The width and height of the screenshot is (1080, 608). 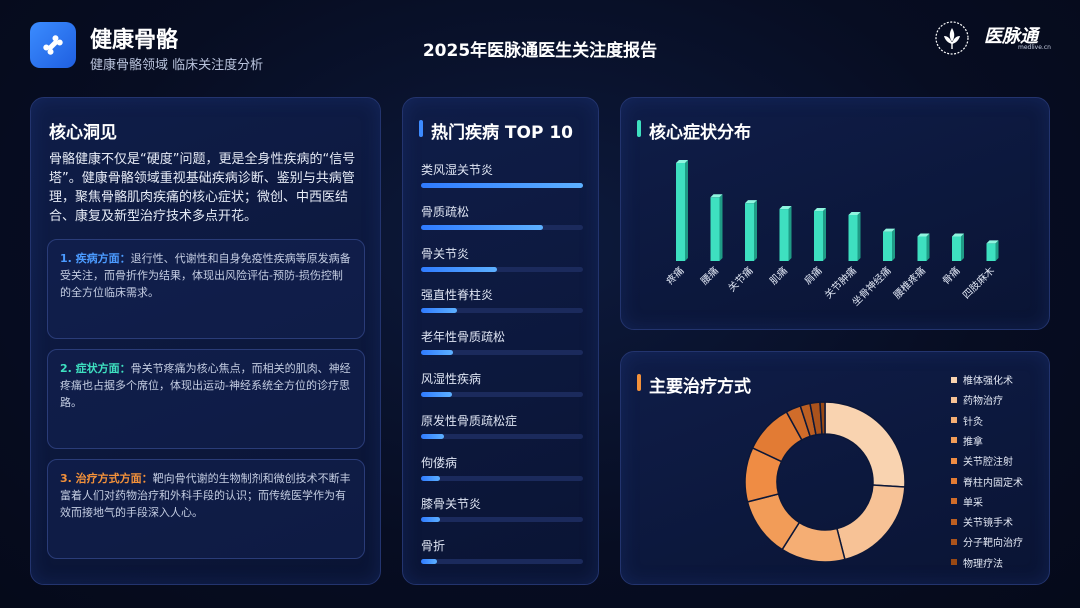 I want to click on insight-card-lead: 1. 疾病方面：, so click(x=95, y=258).